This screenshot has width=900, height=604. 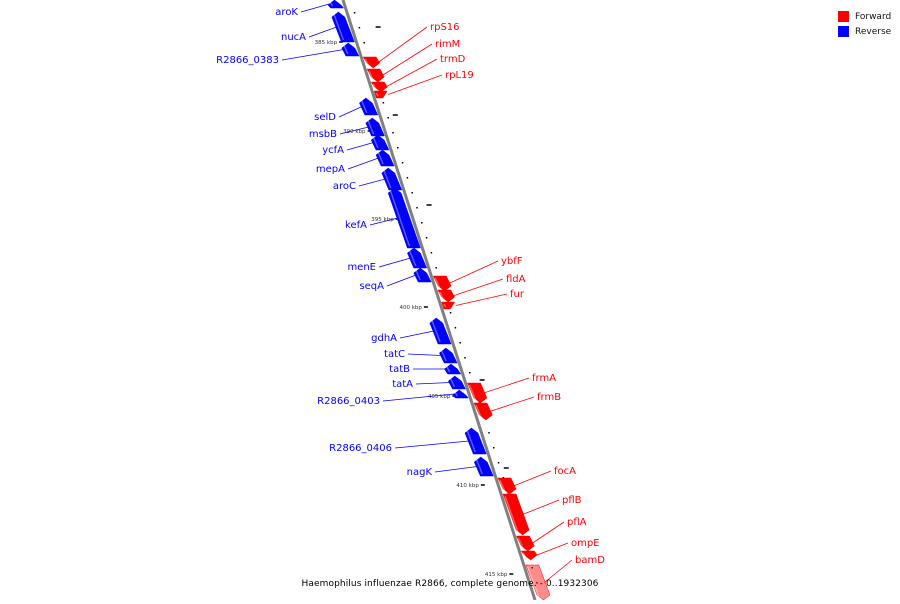 I want to click on gene-pflA: pflA, so click(x=551, y=534).